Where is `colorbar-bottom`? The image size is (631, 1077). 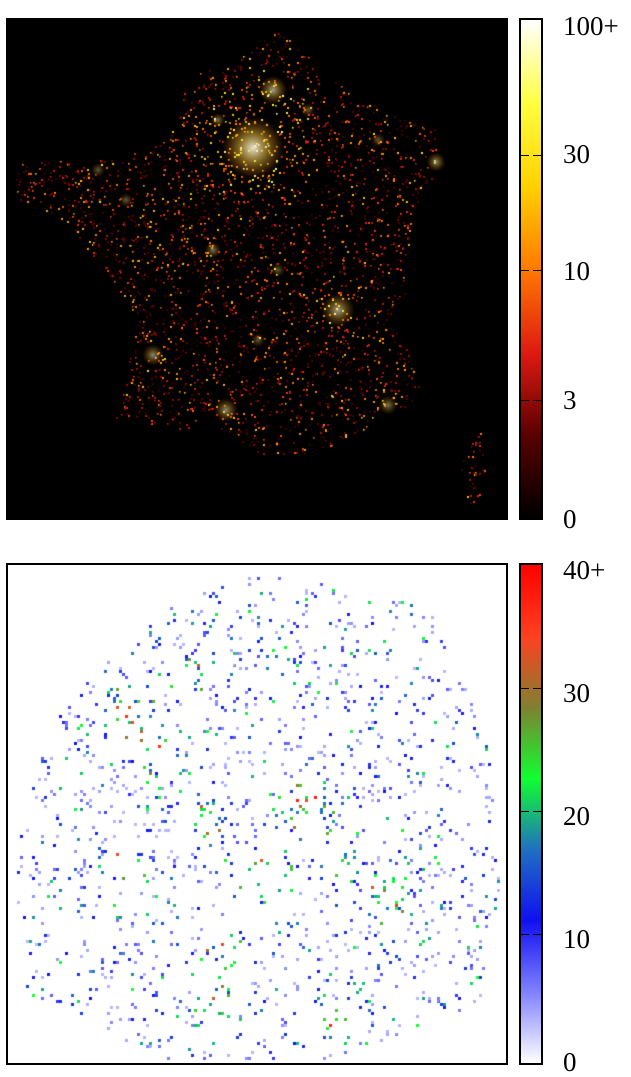 colorbar-bottom is located at coordinates (531, 814).